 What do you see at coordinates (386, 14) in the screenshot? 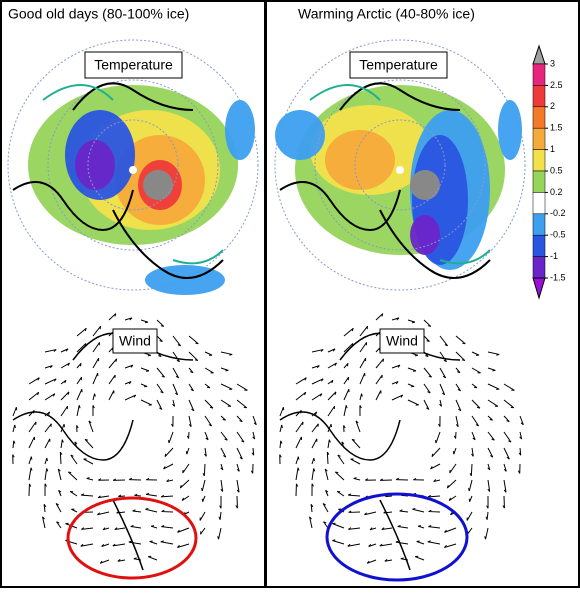
I see `panel-title: Warming Arctic (40-80% ice)` at bounding box center [386, 14].